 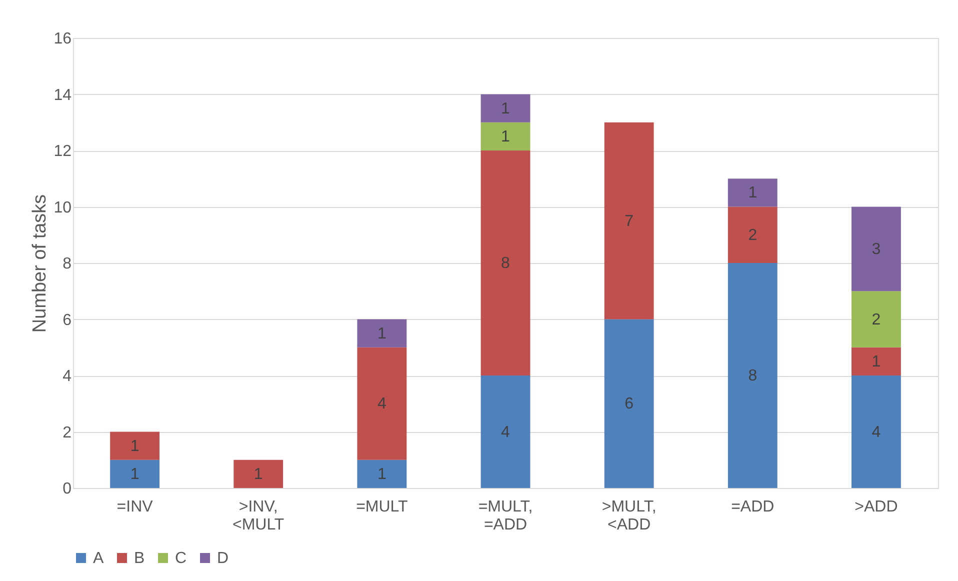 I want to click on x-tick-label: =MULT, =ADD, so click(x=505, y=516).